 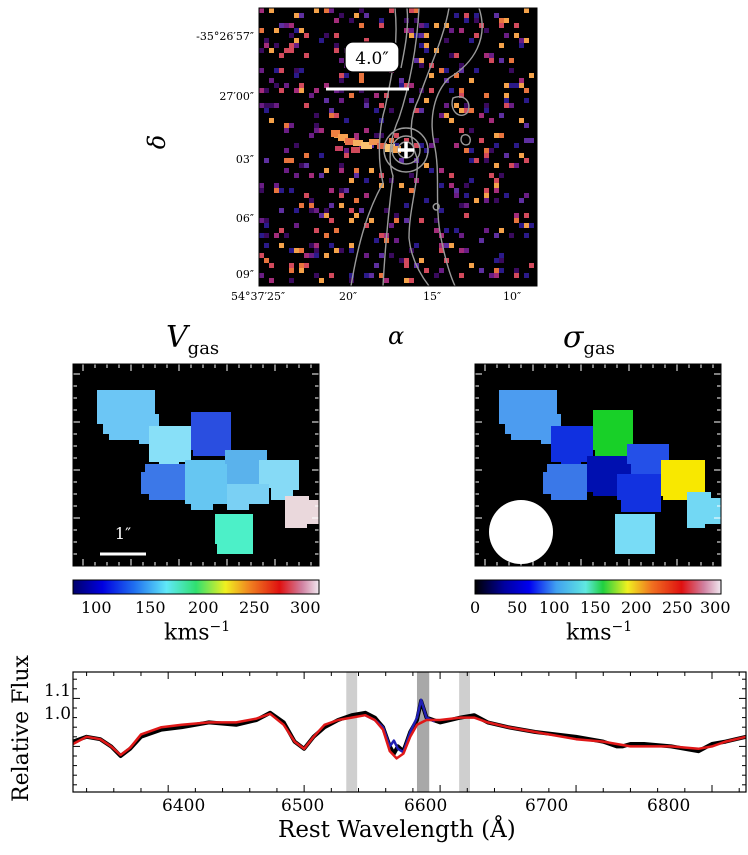 What do you see at coordinates (208, 472) in the screenshot?
I see `vgas-bins` at bounding box center [208, 472].